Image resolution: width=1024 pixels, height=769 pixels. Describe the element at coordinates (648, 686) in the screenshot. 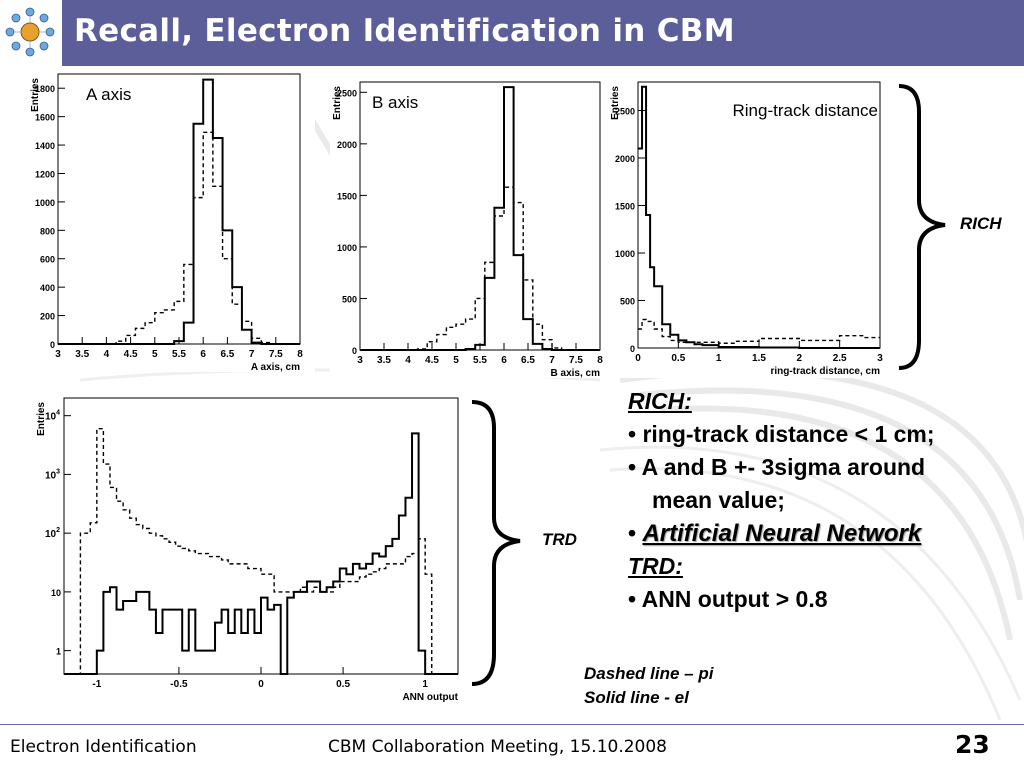

I see `line-style-notes: Dashed line – pi Solid line - el` at that location.